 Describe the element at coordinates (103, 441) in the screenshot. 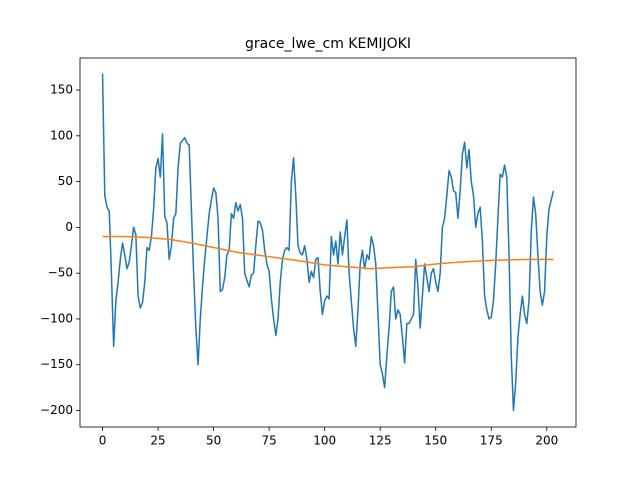

I see `x-tick-label: 0` at that location.